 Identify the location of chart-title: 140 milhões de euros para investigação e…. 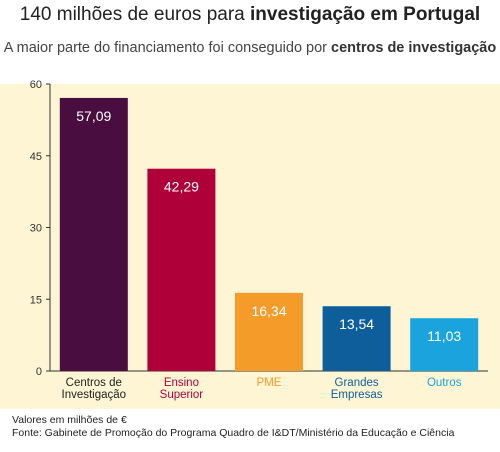
(250, 15).